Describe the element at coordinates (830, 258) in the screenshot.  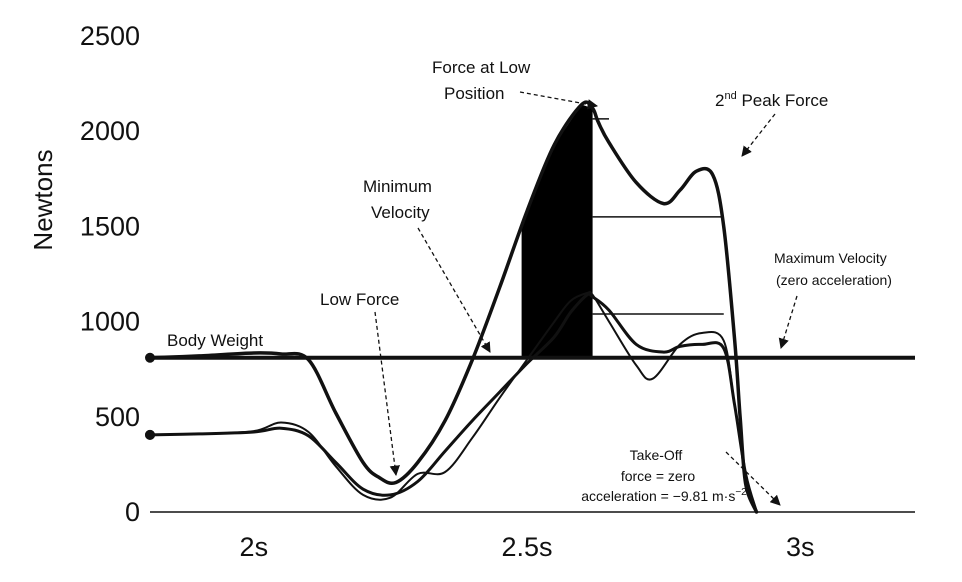
I see `annotation-max-velocity-1: Maximum Velocity` at that location.